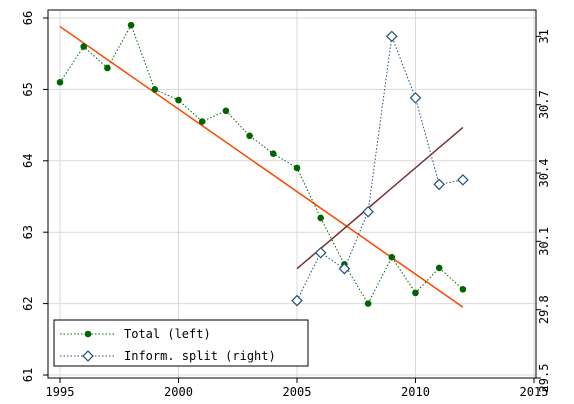 The width and height of the screenshot is (574, 404). What do you see at coordinates (544, 36) in the screenshot?
I see `y-right-tick-label: 31` at bounding box center [544, 36].